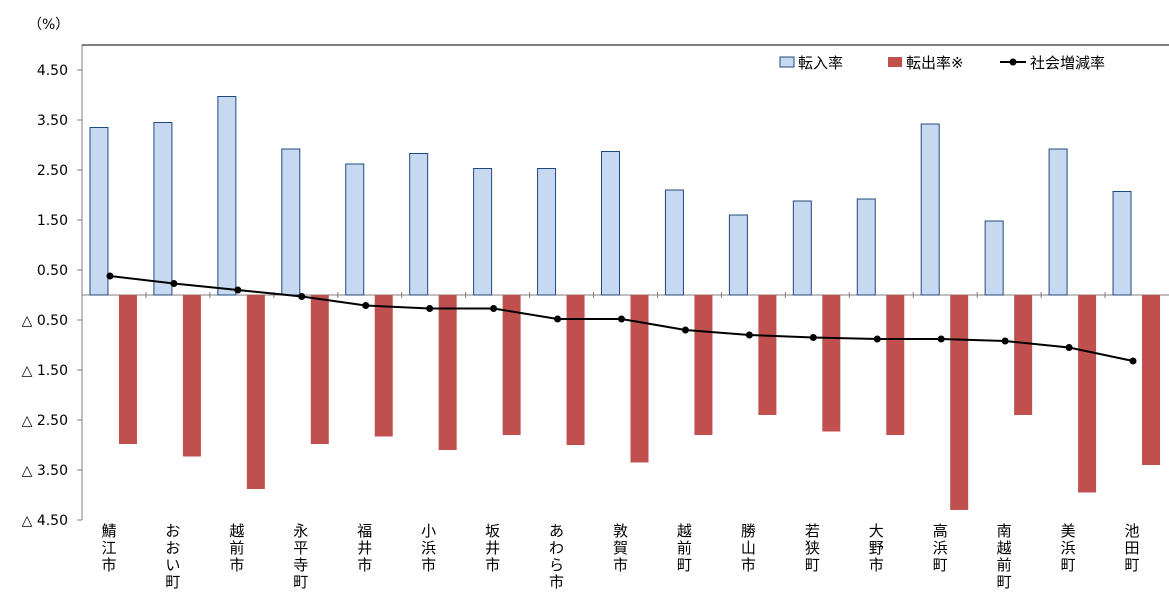 This screenshot has width=1169, height=608. I want to click on social-change-line, so click(621, 318).